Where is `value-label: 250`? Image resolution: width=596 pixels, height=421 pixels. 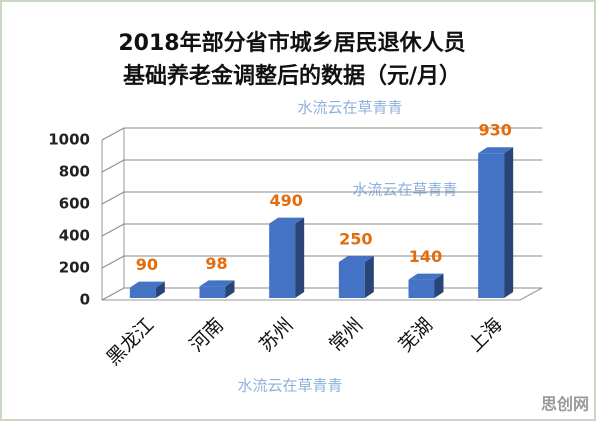 value-label: 250 is located at coordinates (355, 239).